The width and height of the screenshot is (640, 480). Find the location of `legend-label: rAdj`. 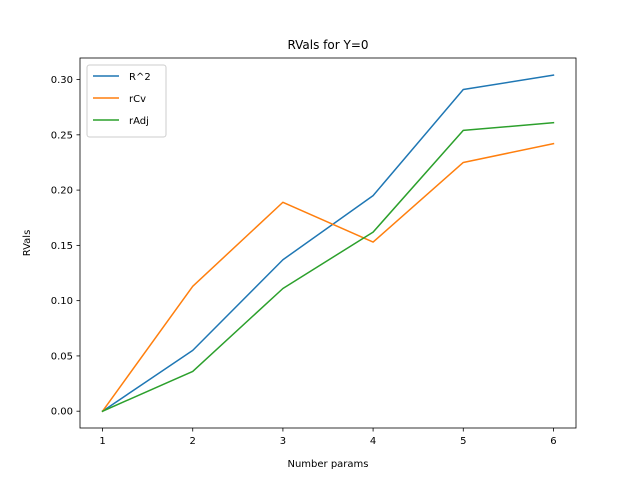

legend-label: rAdj is located at coordinates (139, 121).